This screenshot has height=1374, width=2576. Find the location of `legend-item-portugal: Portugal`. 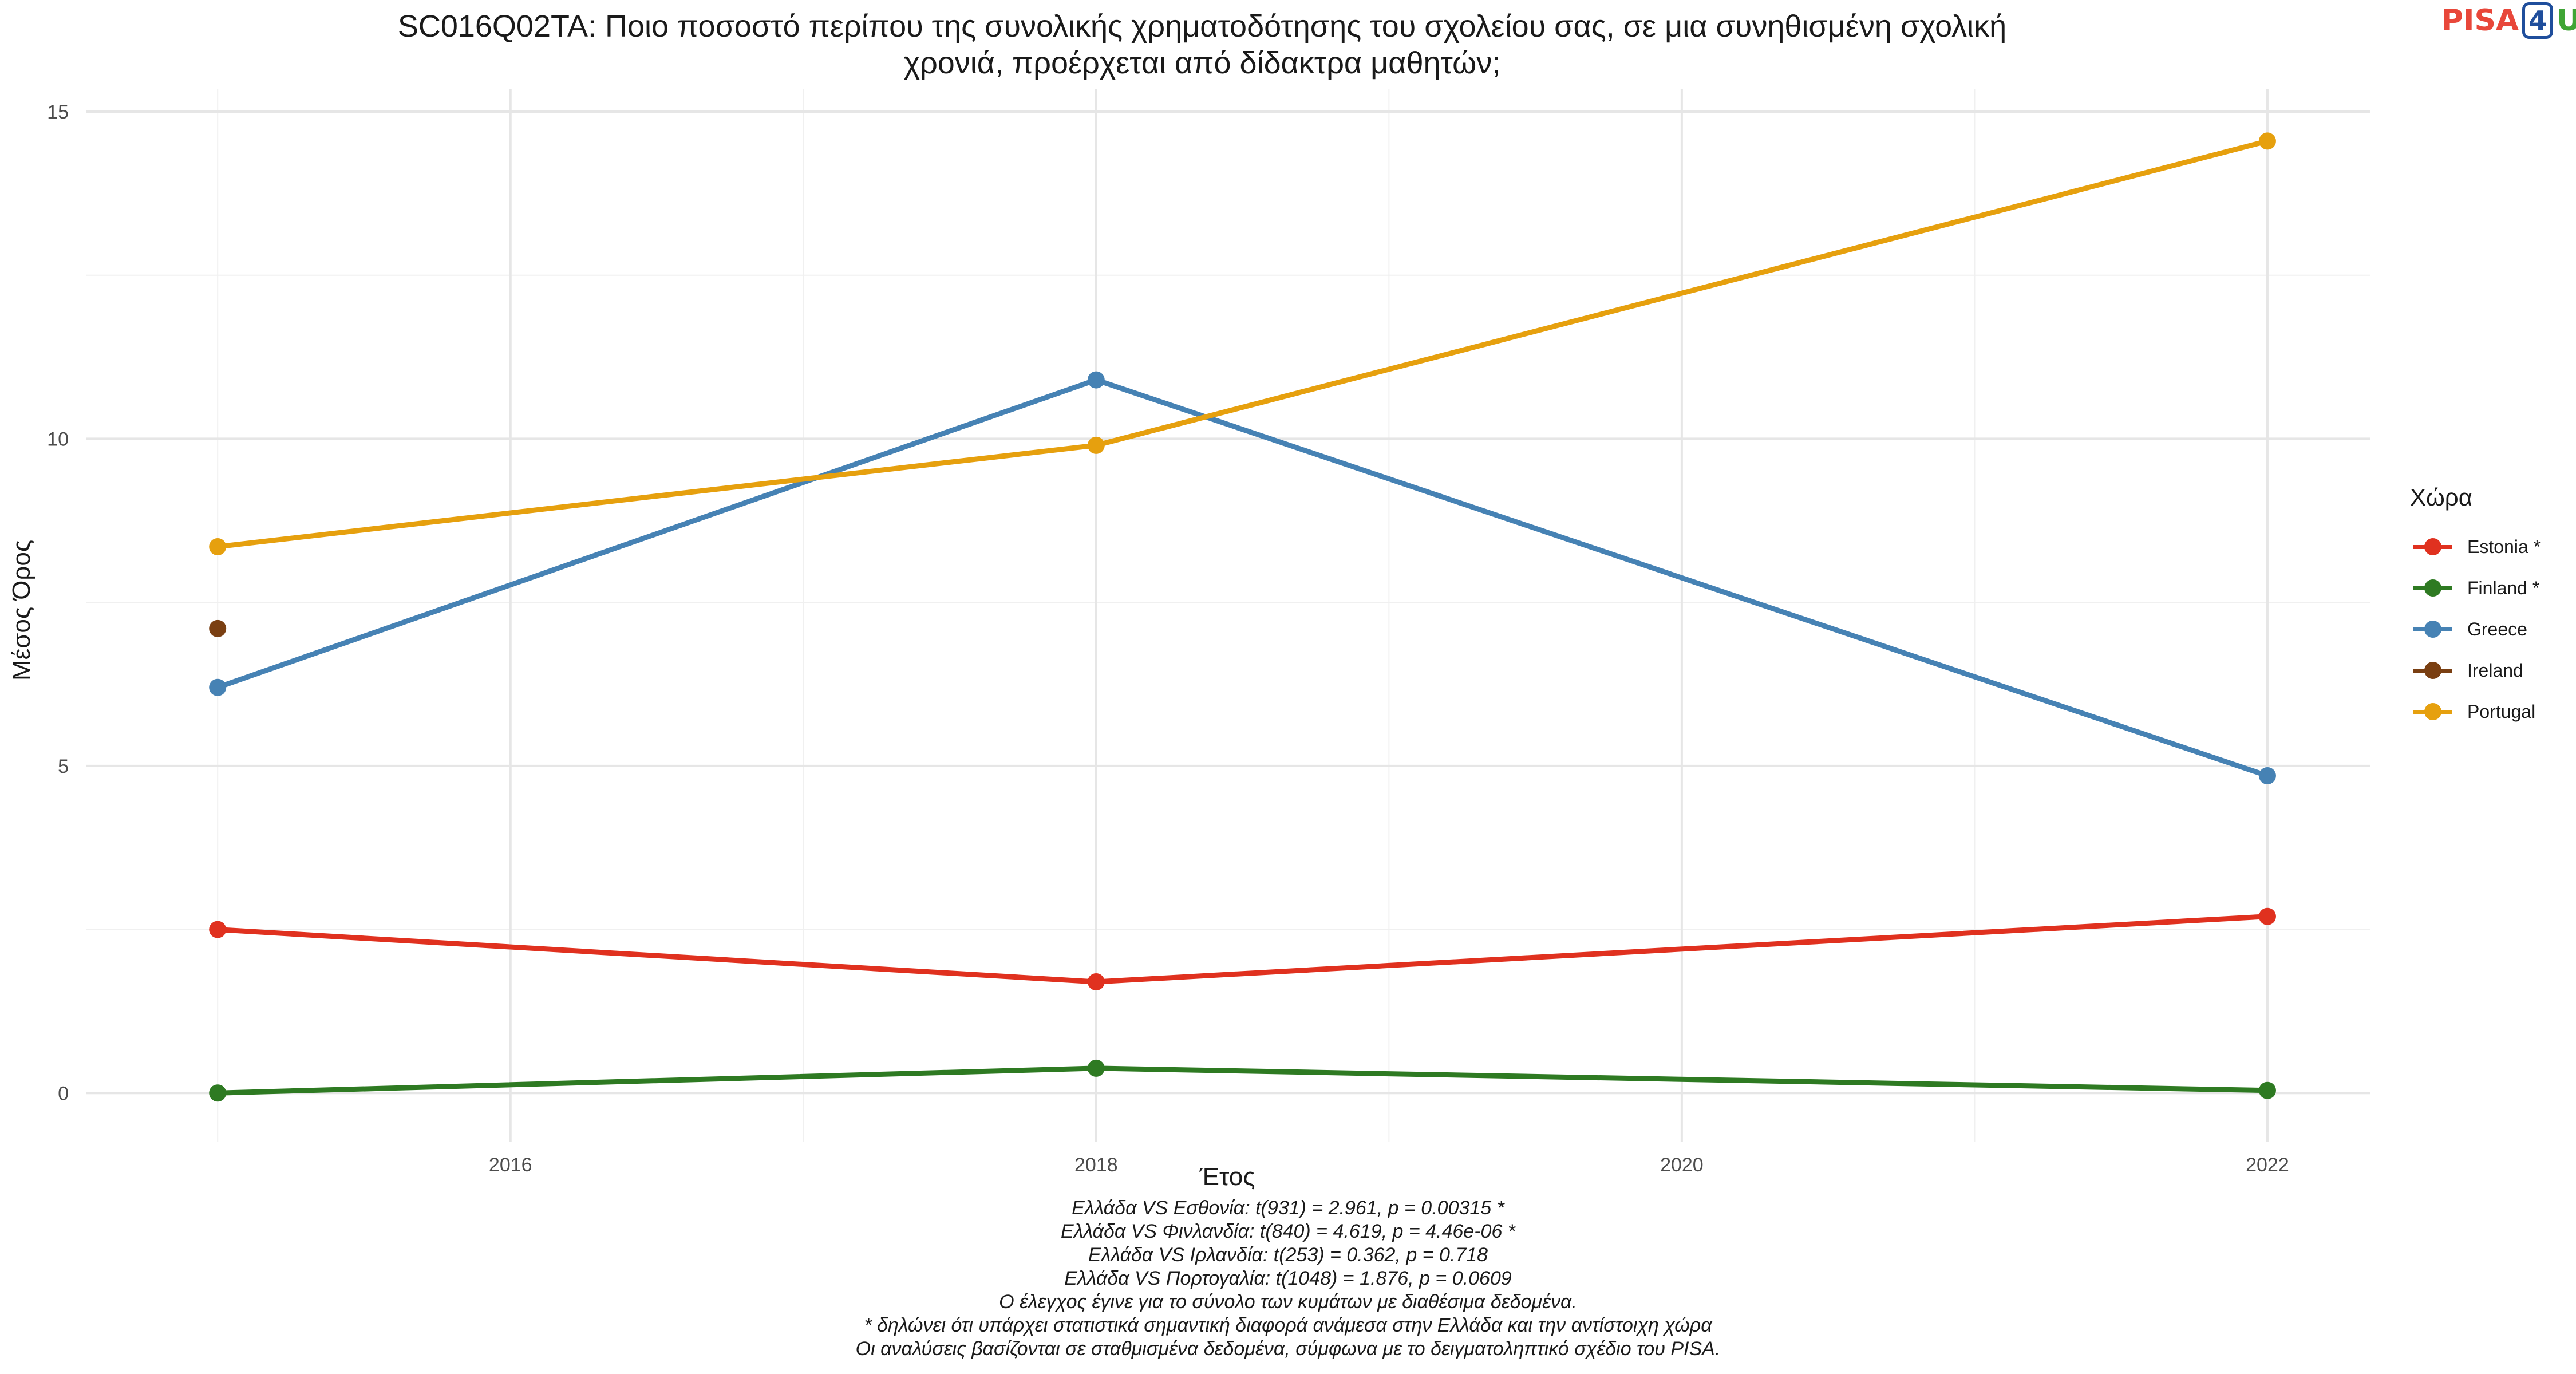

legend-item-portugal: Portugal is located at coordinates (2475, 712).